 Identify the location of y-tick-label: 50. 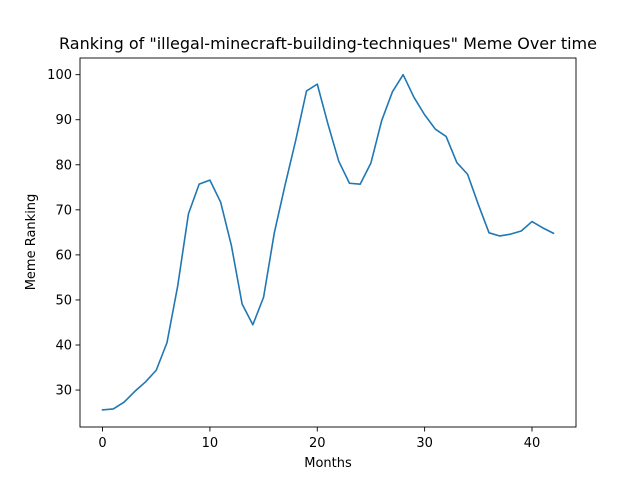
(63, 300).